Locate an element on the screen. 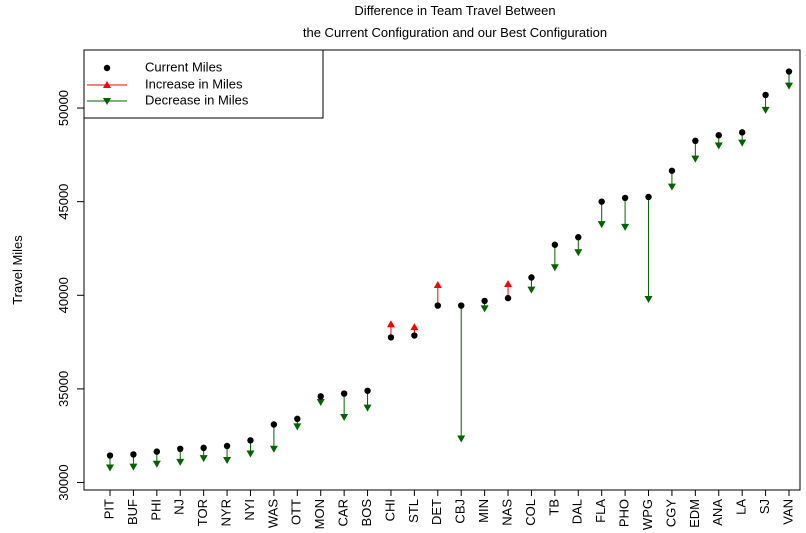 This screenshot has height=533, width=806. x-tick-label: FLA is located at coordinates (600, 511).